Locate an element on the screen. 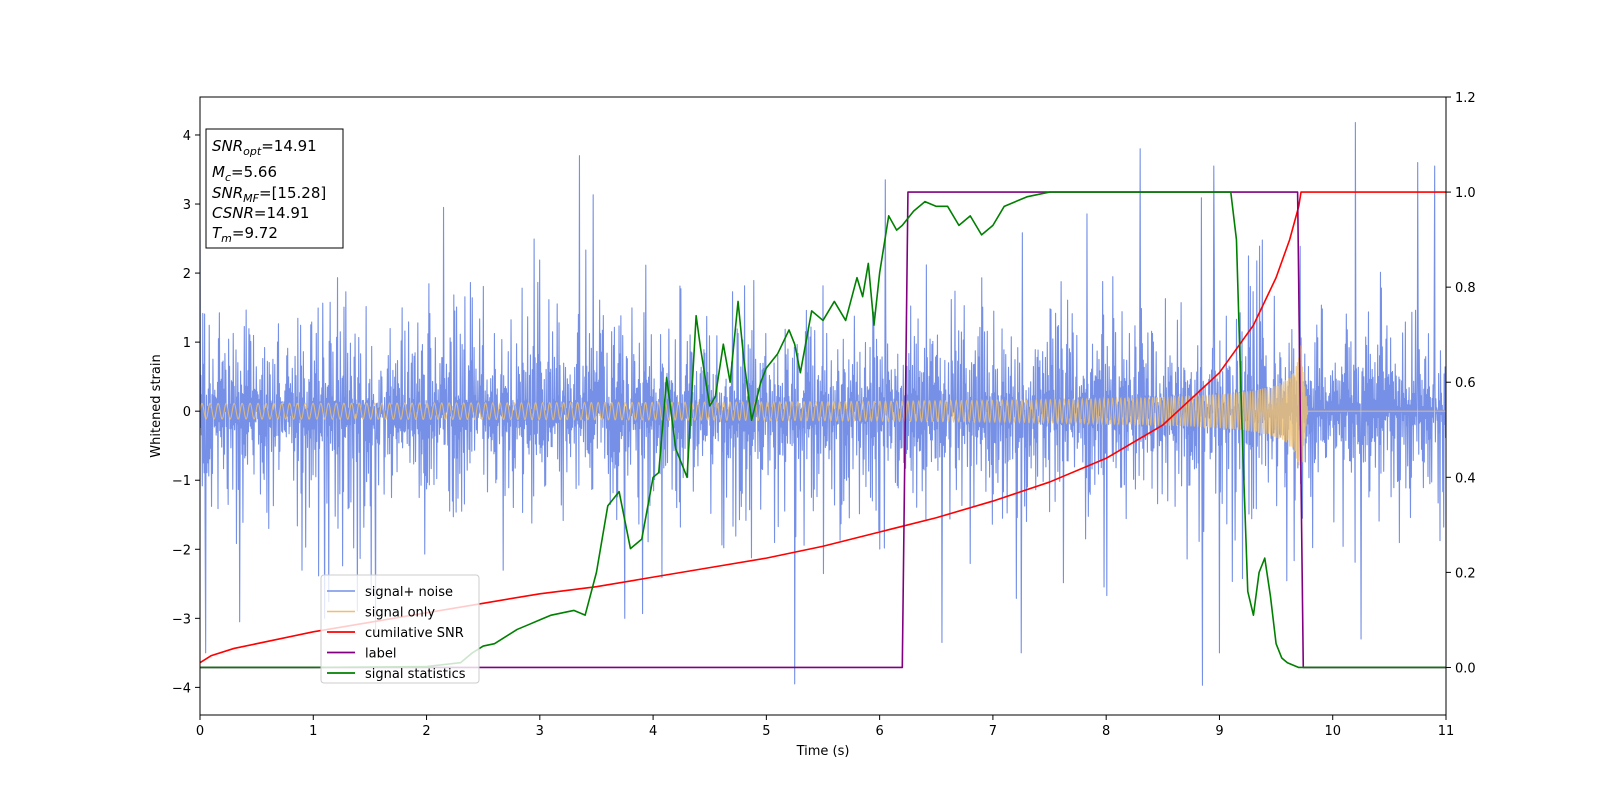  annotation-line: CSNR=14.91 is located at coordinates (260, 213).